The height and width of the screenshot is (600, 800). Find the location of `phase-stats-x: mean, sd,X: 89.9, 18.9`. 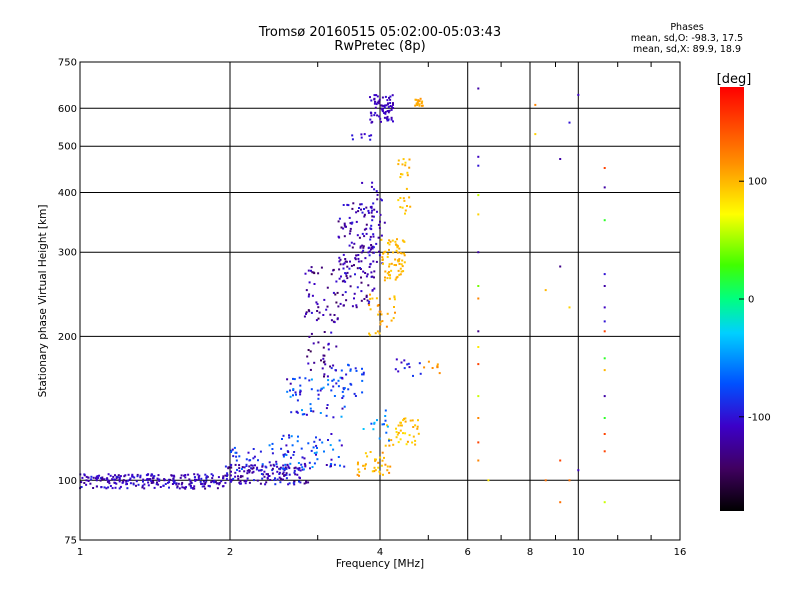

phase-stats-x: mean, sd,X: 89.9, 18.9 is located at coordinates (687, 49).